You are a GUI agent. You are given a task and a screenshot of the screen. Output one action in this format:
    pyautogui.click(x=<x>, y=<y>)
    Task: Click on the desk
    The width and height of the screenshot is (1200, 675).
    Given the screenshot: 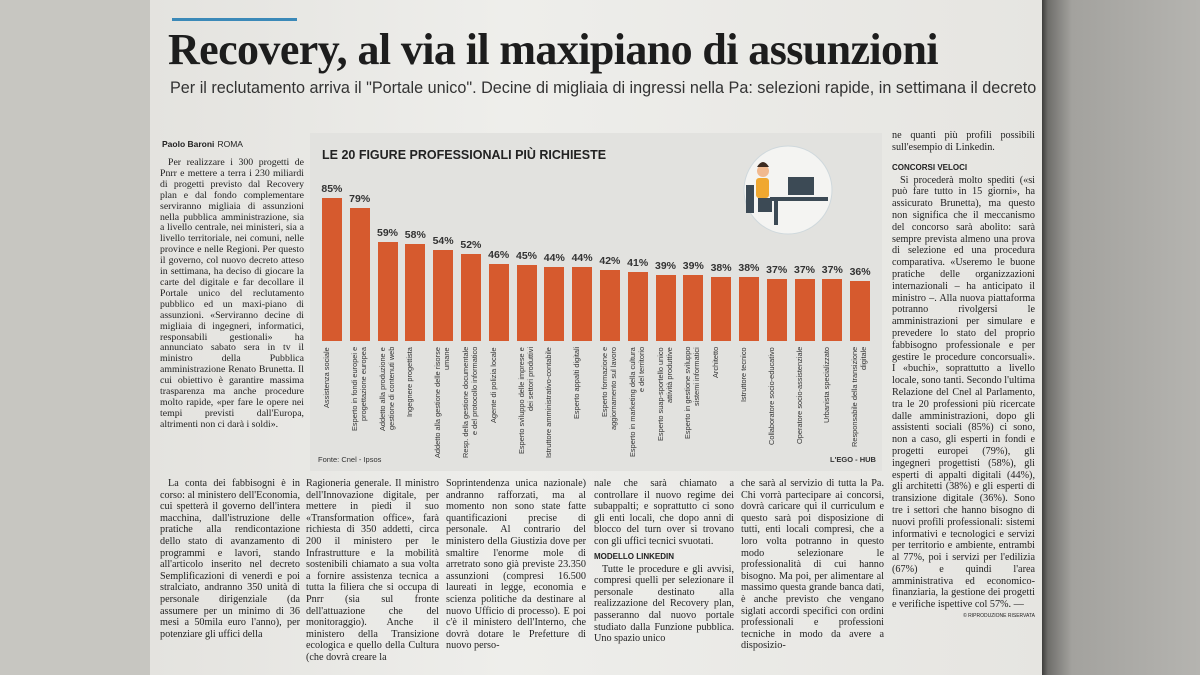 What is the action you would take?
    pyautogui.click(x=799, y=199)
    